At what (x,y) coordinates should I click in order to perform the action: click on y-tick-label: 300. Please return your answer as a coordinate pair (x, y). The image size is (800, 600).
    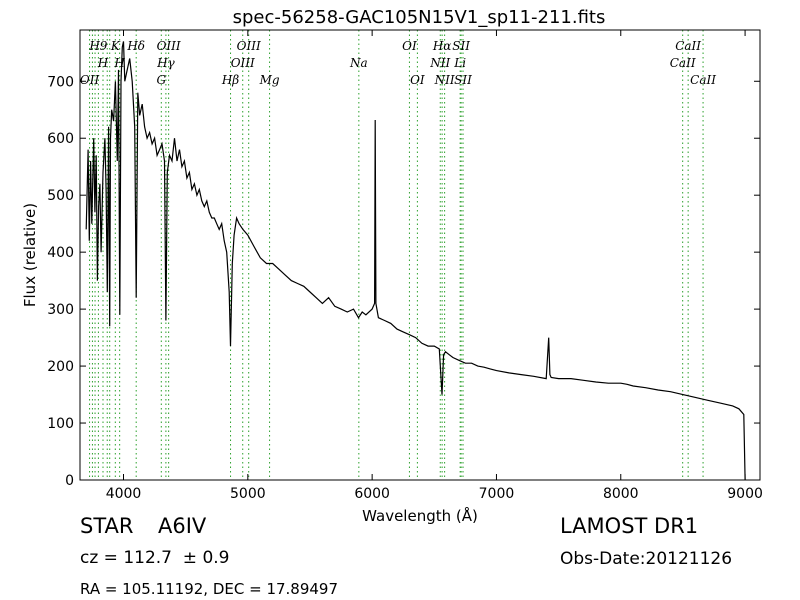
    Looking at the image, I should click on (60, 310).